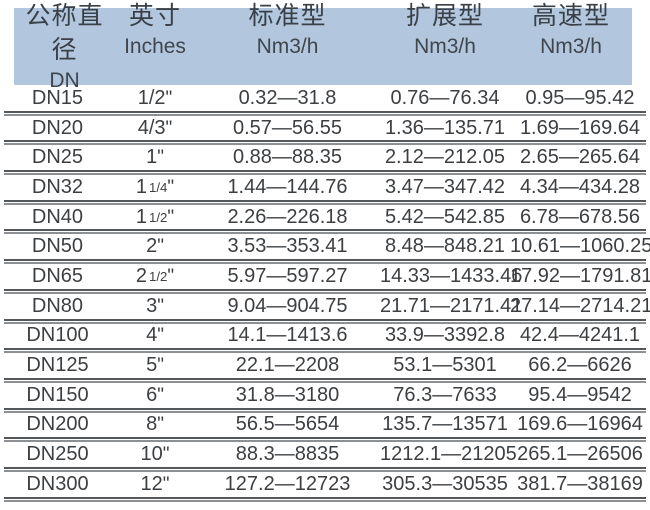 This screenshot has height=510, width=650. I want to click on cell-extended-range: 135.7—13571, so click(445, 424).